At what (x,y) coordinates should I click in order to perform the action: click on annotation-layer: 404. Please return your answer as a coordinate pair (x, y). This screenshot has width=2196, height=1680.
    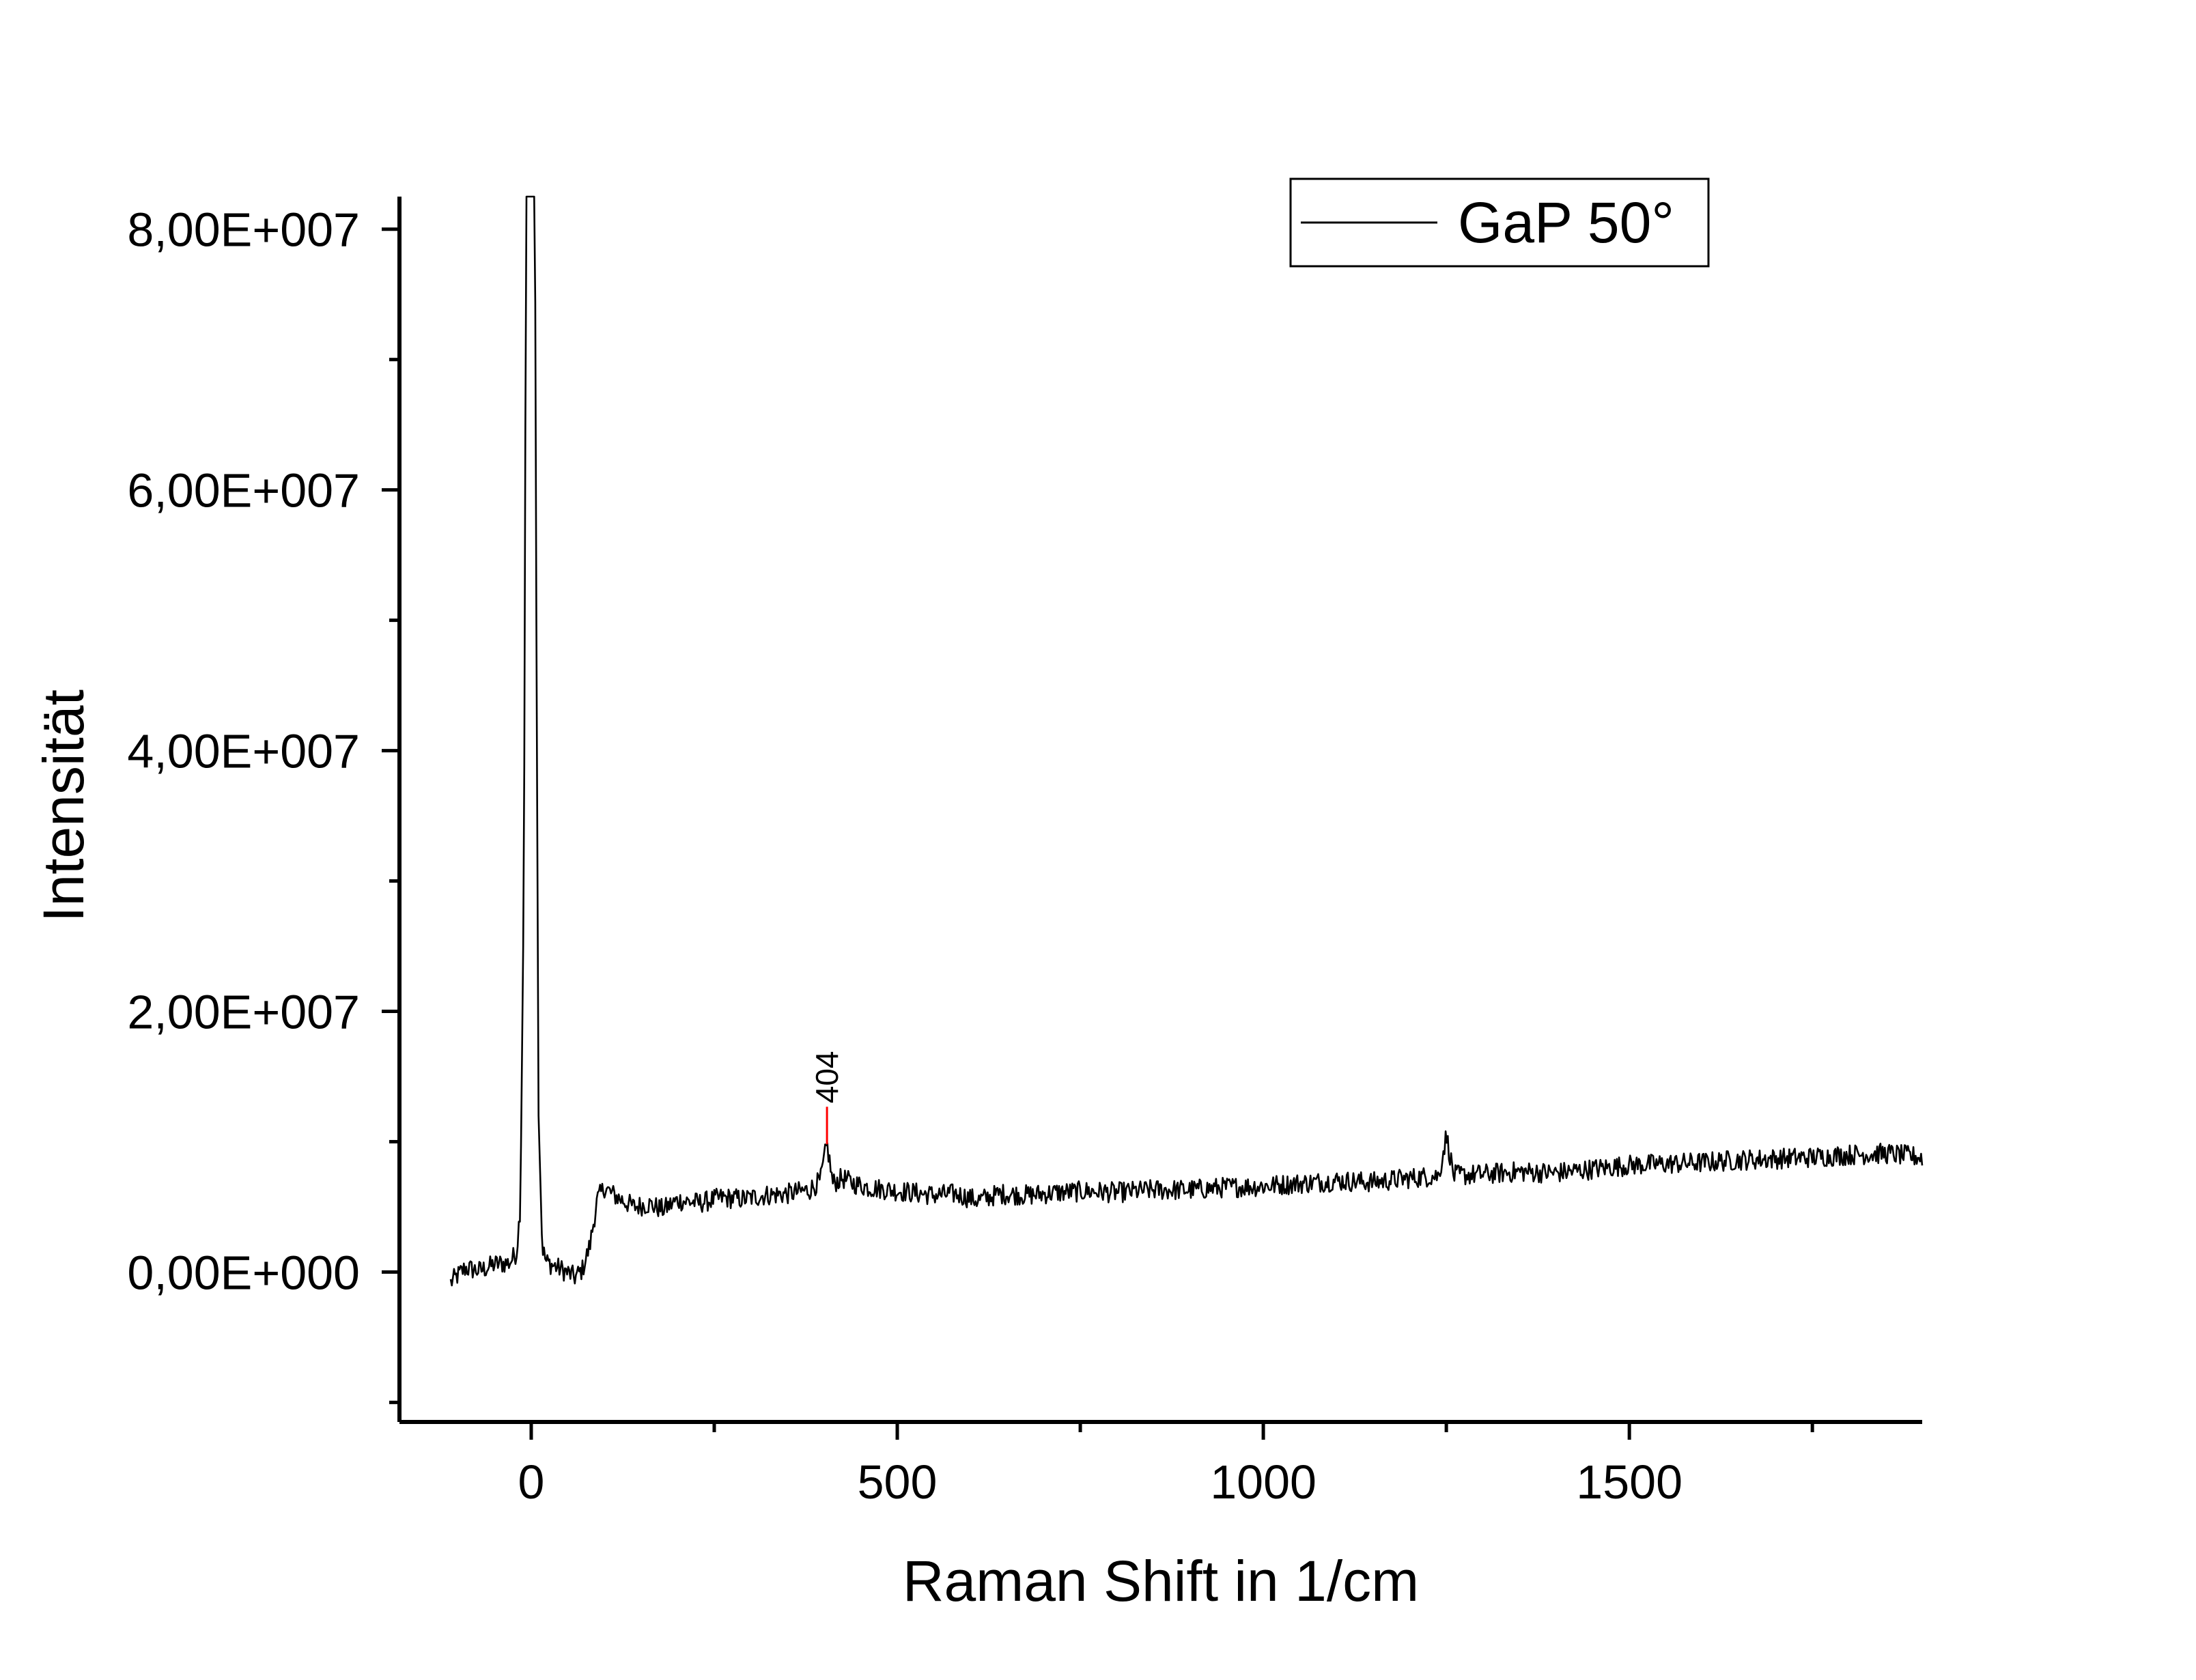
    Looking at the image, I should click on (827, 1098).